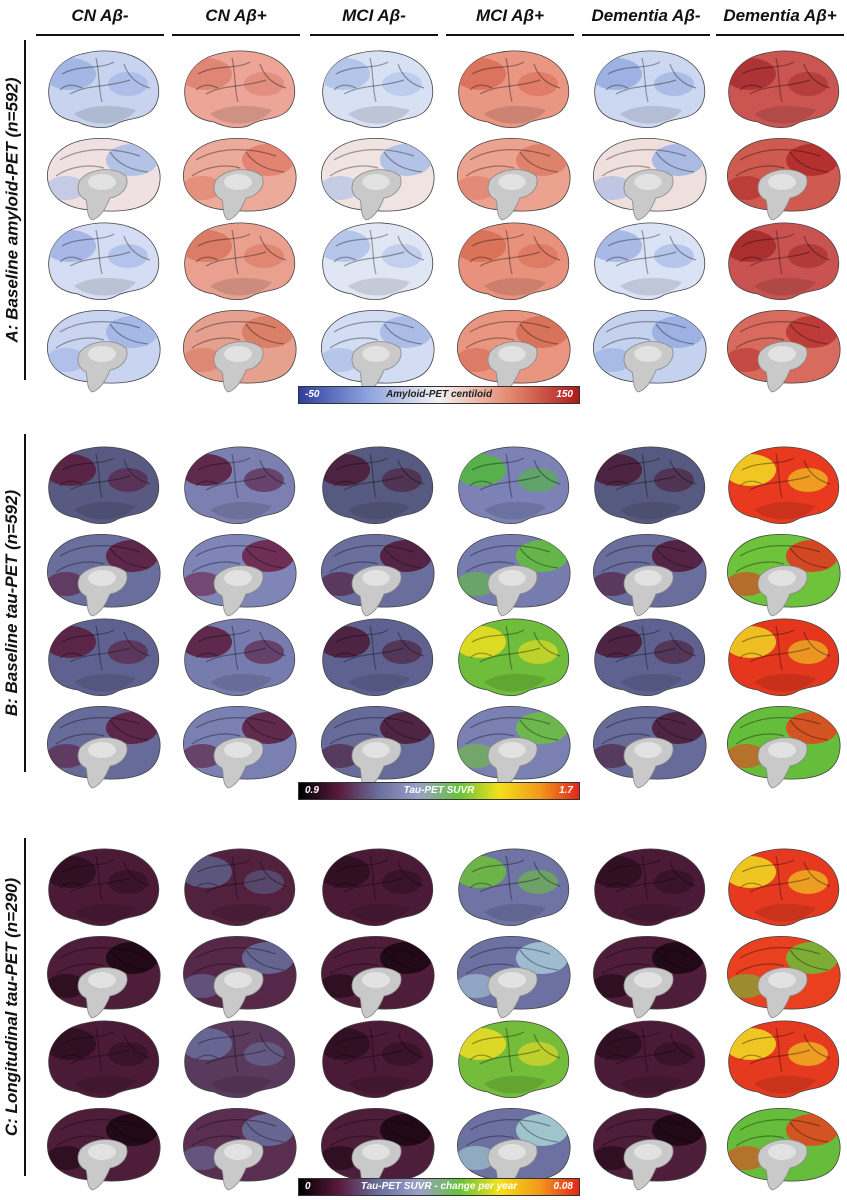 The image size is (847, 1200). I want to click on colorbar-tau-change: 0 Tau-PET SUVR - change per year 0.08, so click(439, 1187).